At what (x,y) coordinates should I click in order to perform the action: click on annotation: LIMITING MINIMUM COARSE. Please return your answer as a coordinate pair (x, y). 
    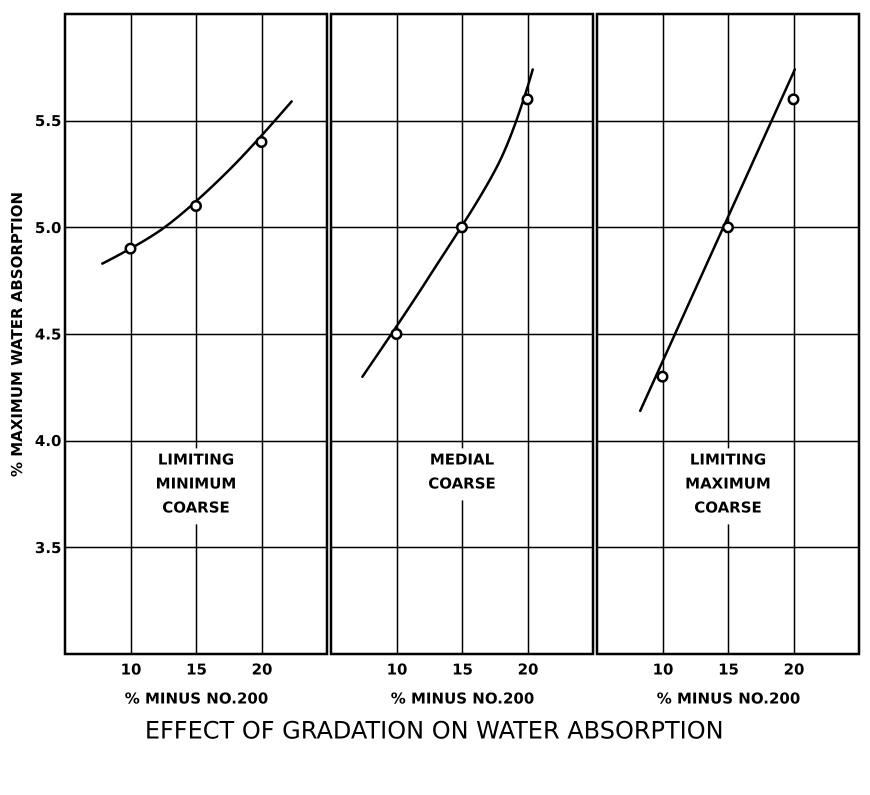
    Looking at the image, I should click on (196, 483).